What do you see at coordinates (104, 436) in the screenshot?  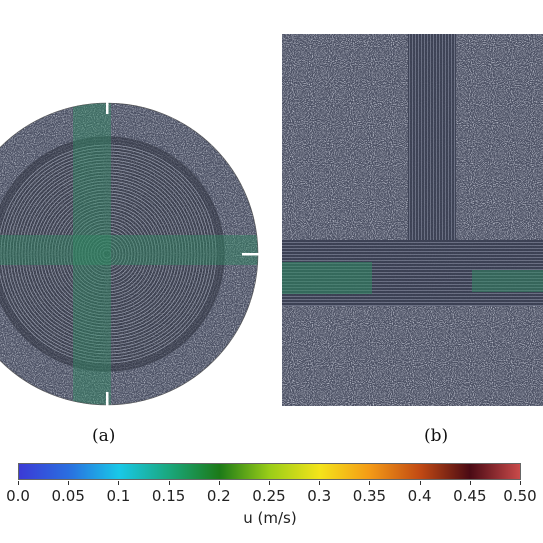 I see `caption-panel-a: (a)` at bounding box center [104, 436].